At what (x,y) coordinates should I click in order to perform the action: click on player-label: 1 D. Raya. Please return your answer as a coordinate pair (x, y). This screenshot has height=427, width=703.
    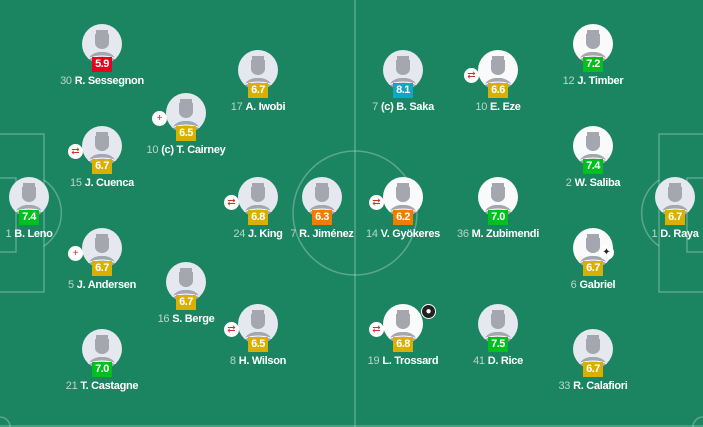
    Looking at the image, I should click on (639, 234).